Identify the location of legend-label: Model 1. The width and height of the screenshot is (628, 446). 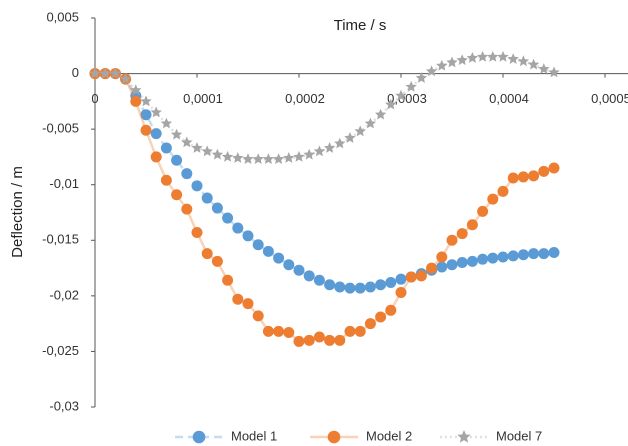
(254, 435).